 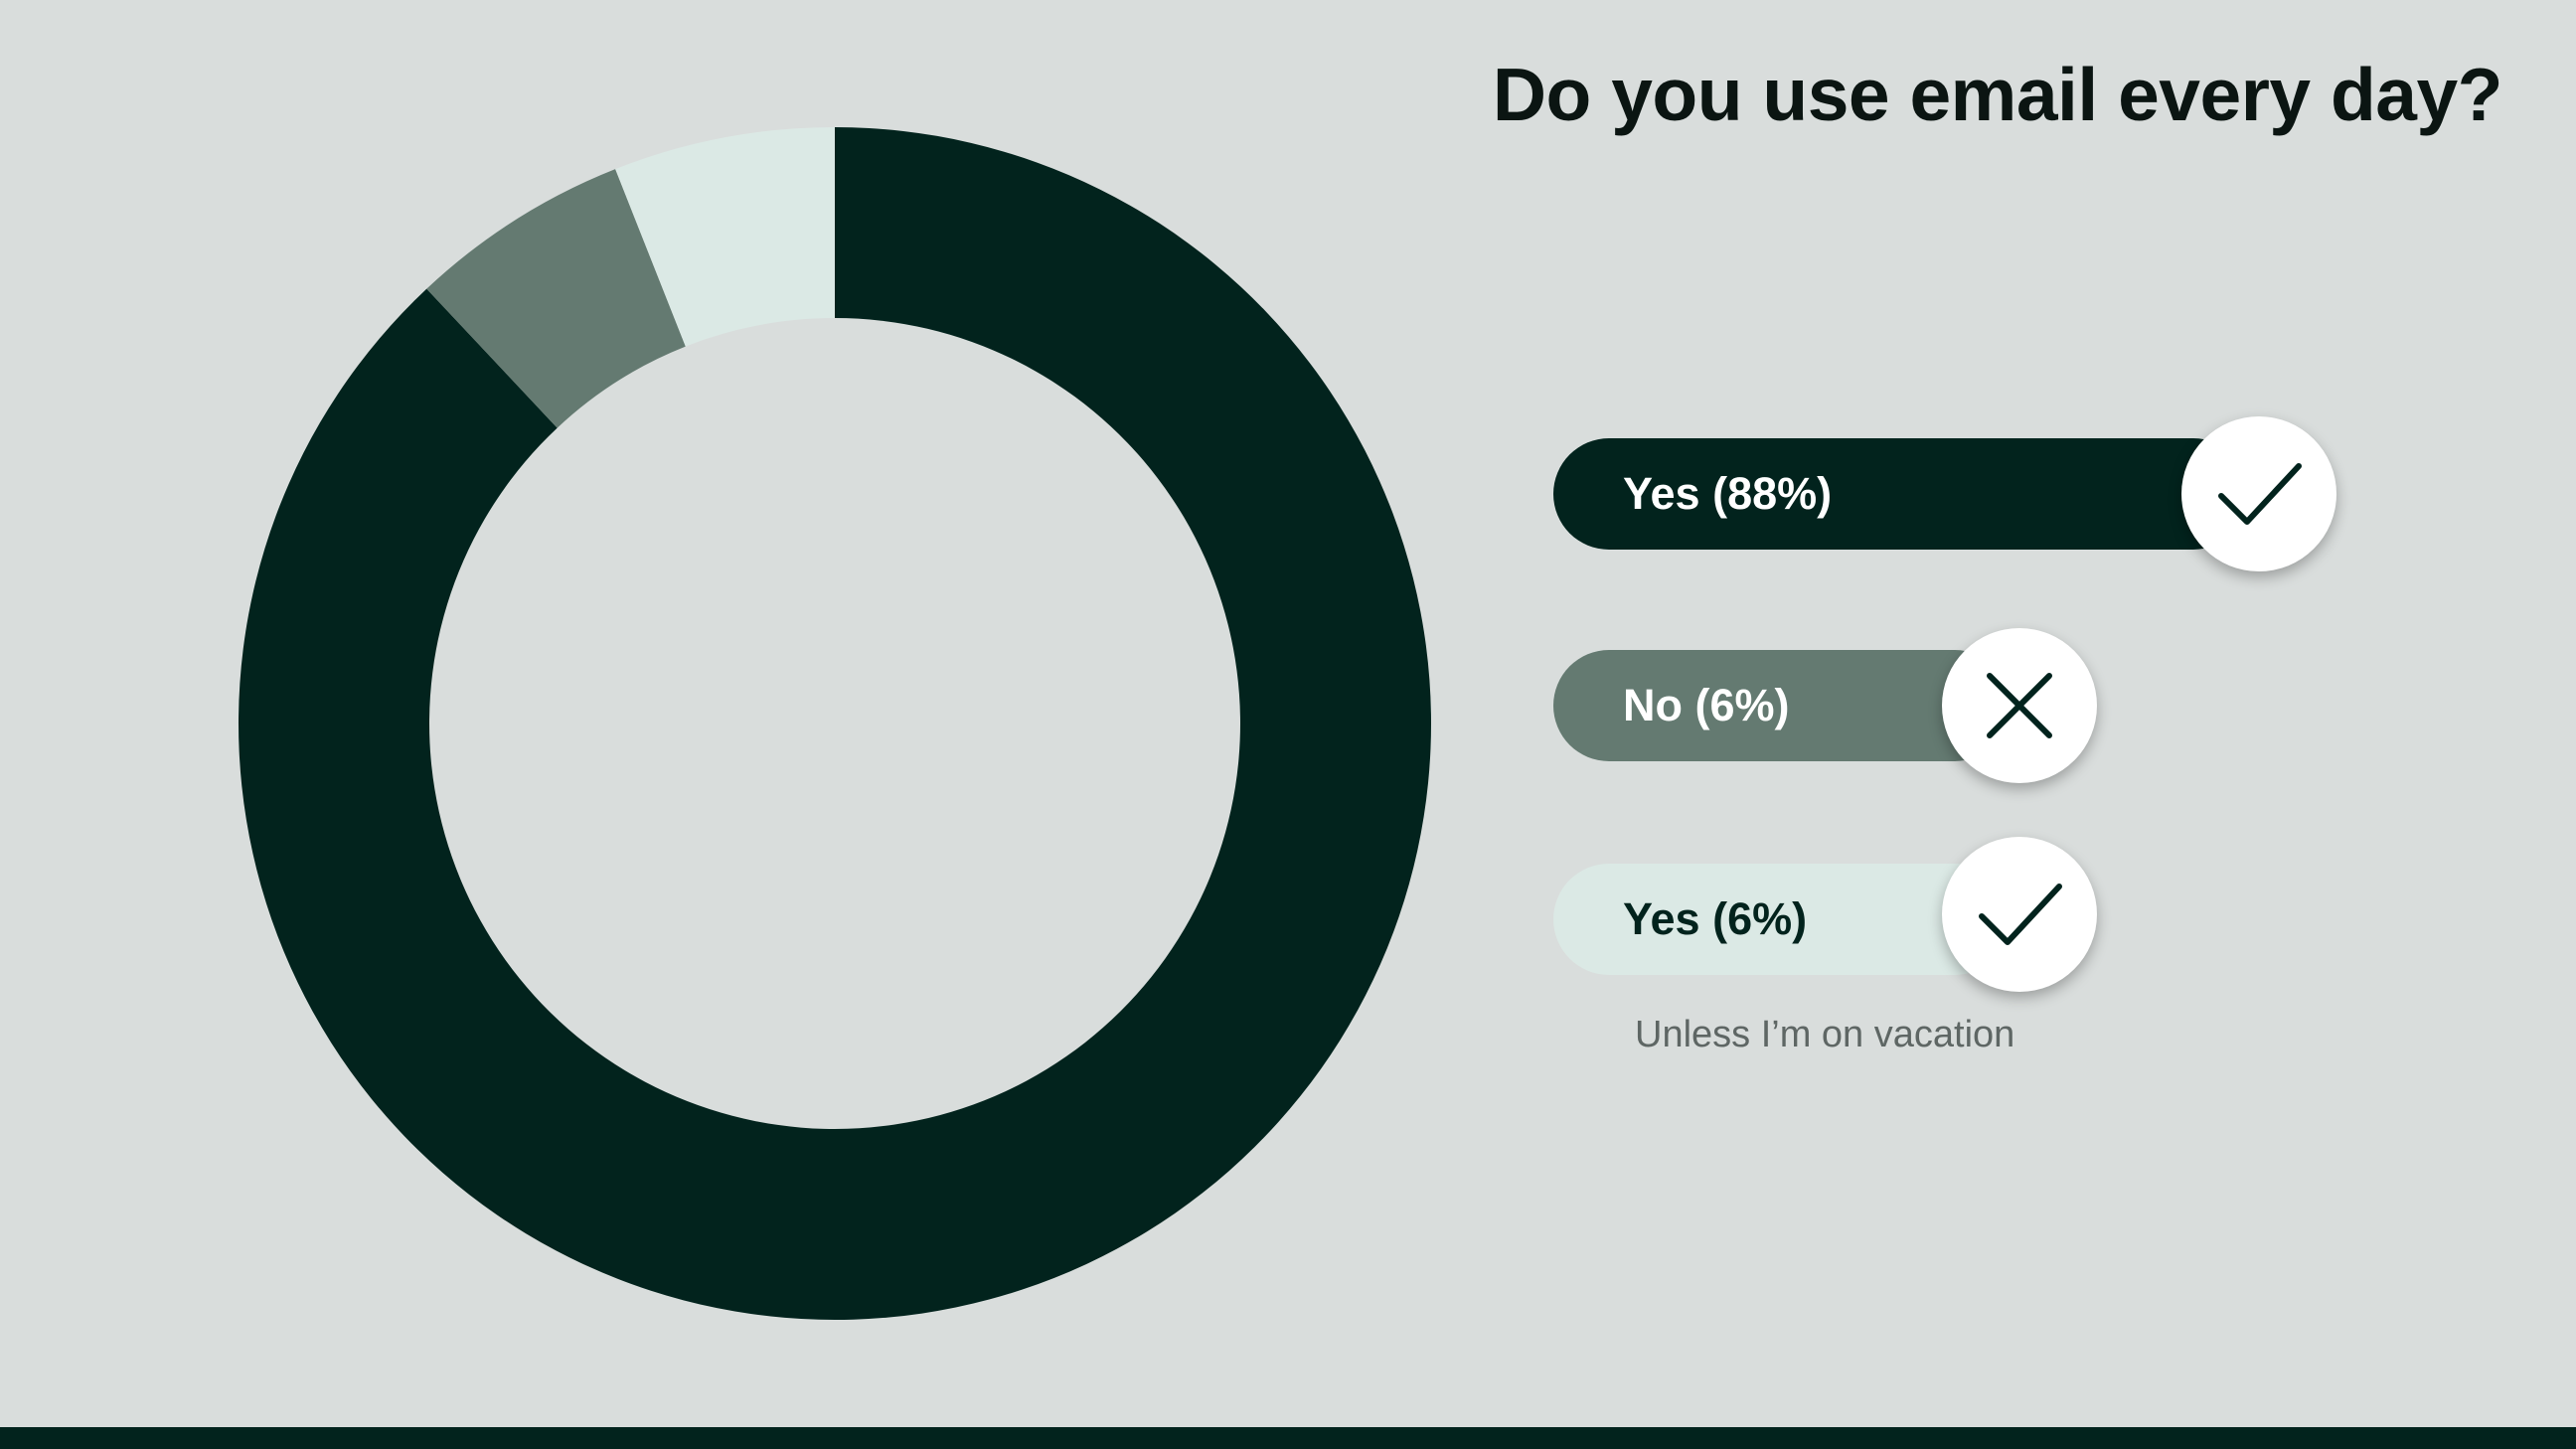 I want to click on legend-label-yes-6: Yes (6%), so click(x=1715, y=918).